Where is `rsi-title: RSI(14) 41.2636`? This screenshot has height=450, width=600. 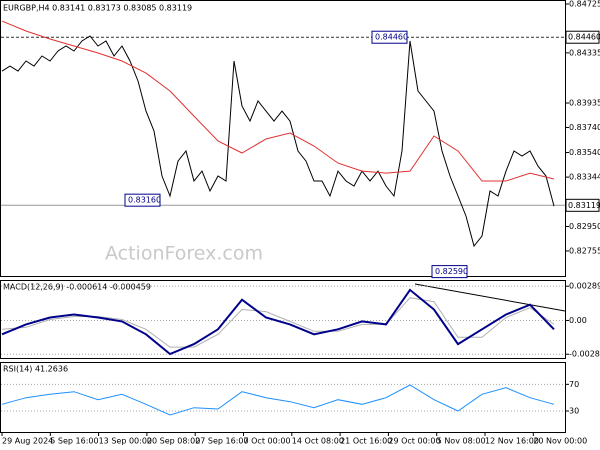 rsi-title: RSI(14) 41.2636 is located at coordinates (35, 369).